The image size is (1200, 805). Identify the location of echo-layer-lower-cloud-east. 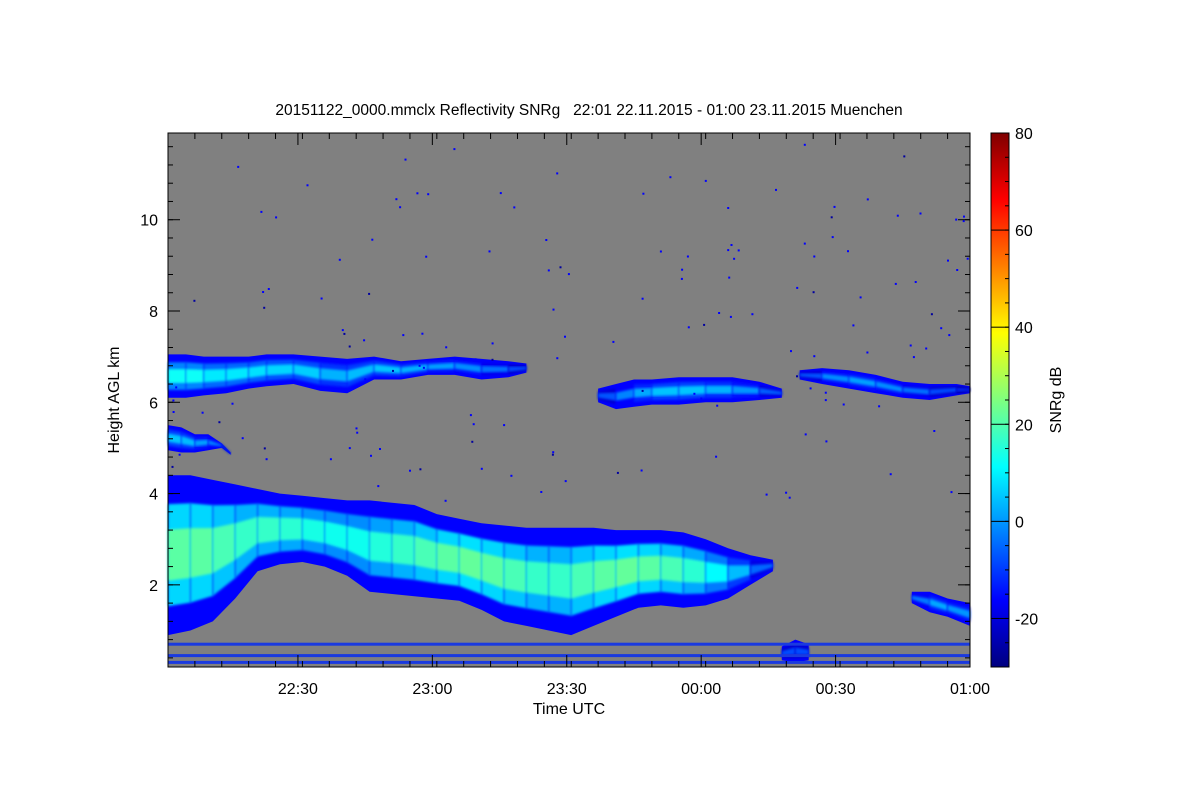
(940, 608).